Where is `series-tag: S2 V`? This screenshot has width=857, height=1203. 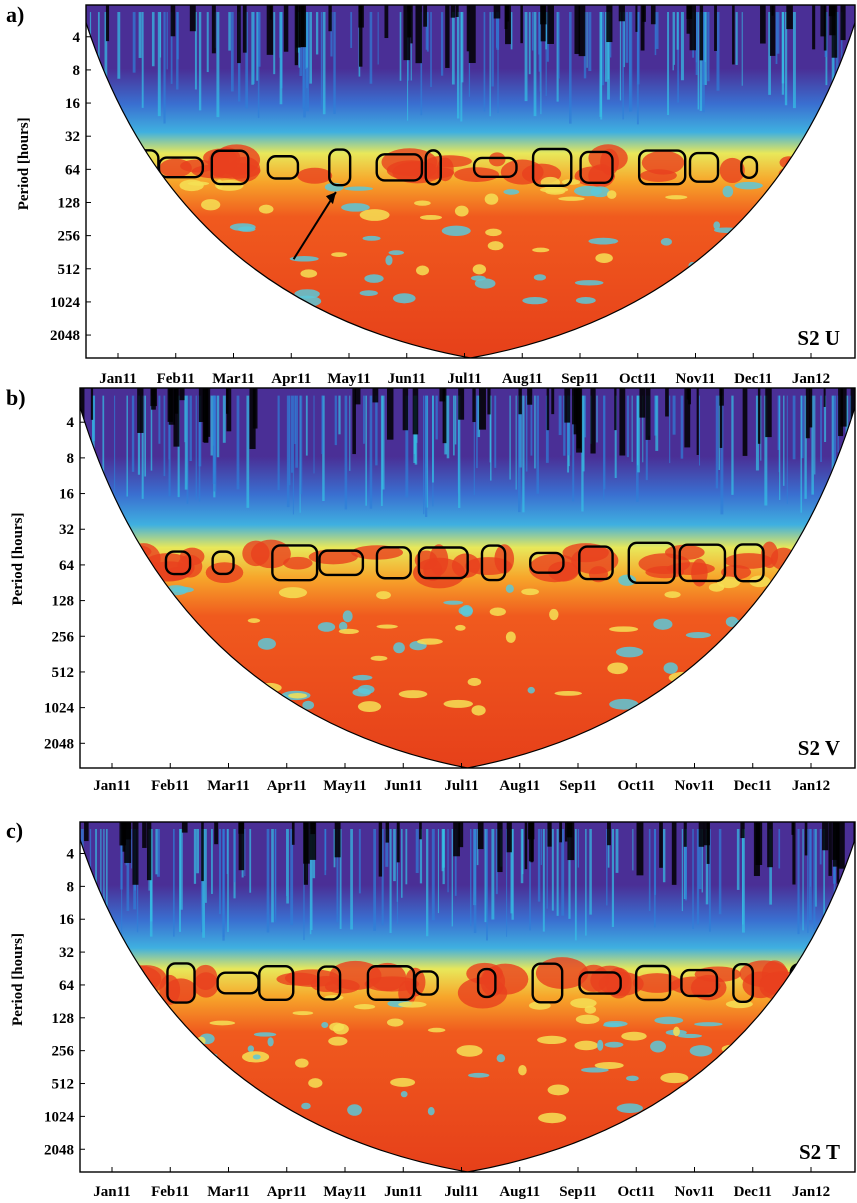
series-tag: S2 V is located at coordinates (819, 748).